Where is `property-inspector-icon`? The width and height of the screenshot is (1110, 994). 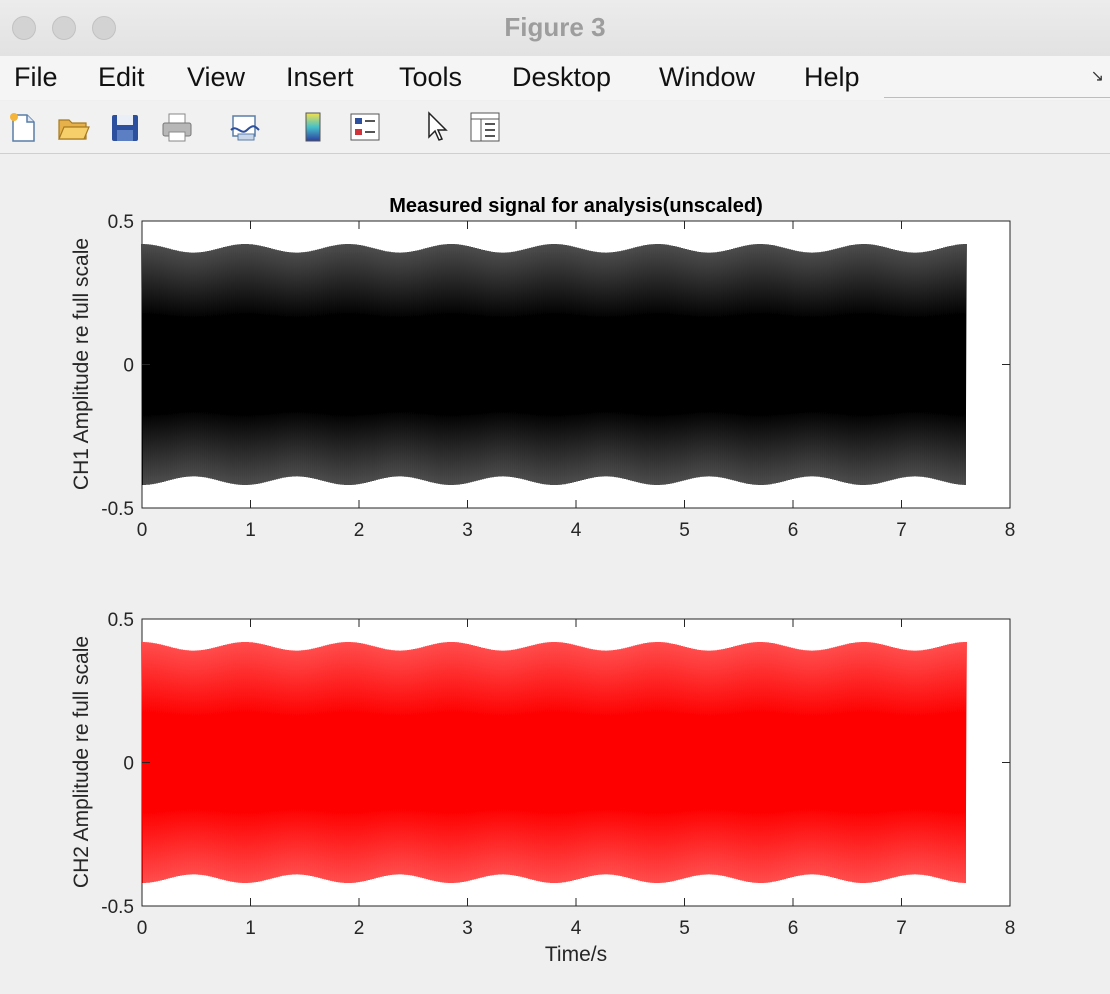
property-inspector-icon is located at coordinates (485, 127).